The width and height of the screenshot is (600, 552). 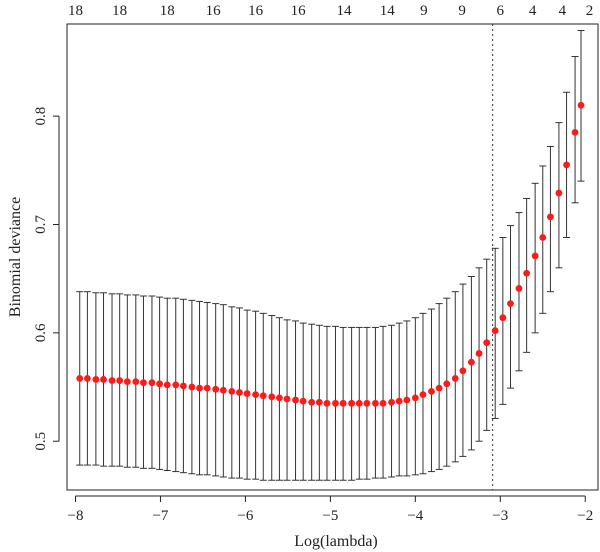 I want to click on top-tick-label: 2, so click(x=590, y=11).